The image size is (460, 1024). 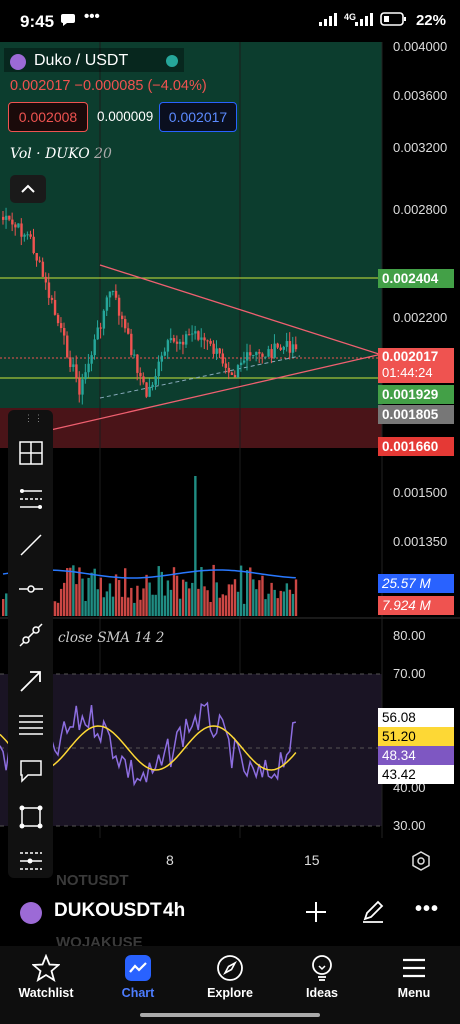 I want to click on triangle-upper-line, so click(x=241, y=310).